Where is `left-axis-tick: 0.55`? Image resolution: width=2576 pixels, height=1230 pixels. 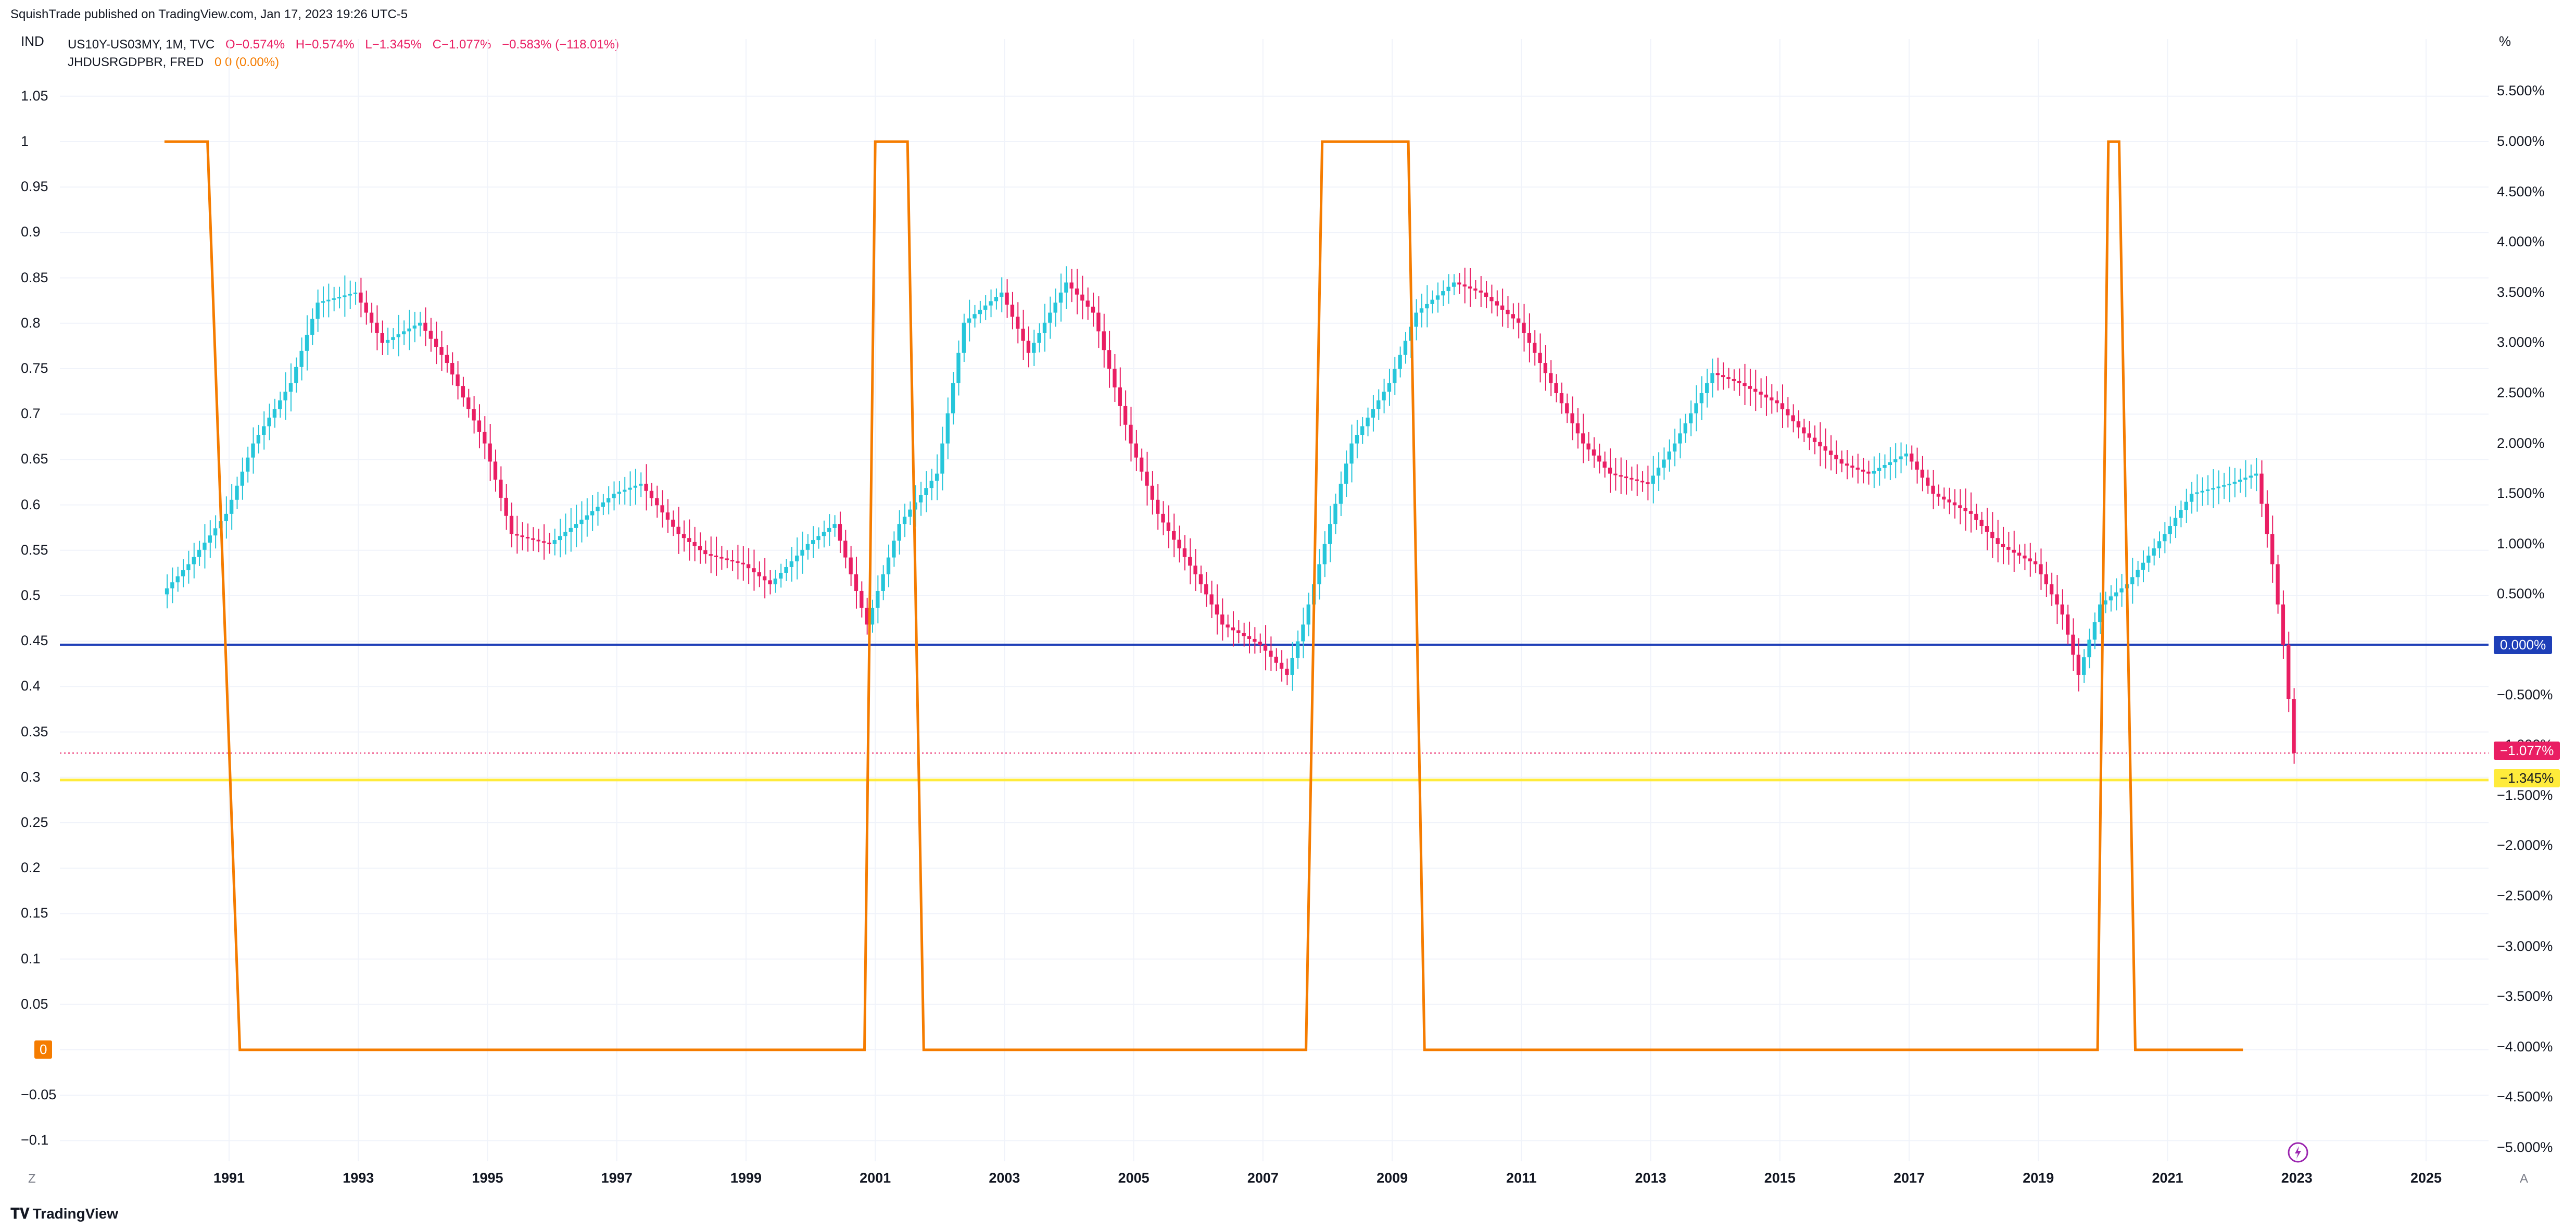
left-axis-tick: 0.55 is located at coordinates (34, 550).